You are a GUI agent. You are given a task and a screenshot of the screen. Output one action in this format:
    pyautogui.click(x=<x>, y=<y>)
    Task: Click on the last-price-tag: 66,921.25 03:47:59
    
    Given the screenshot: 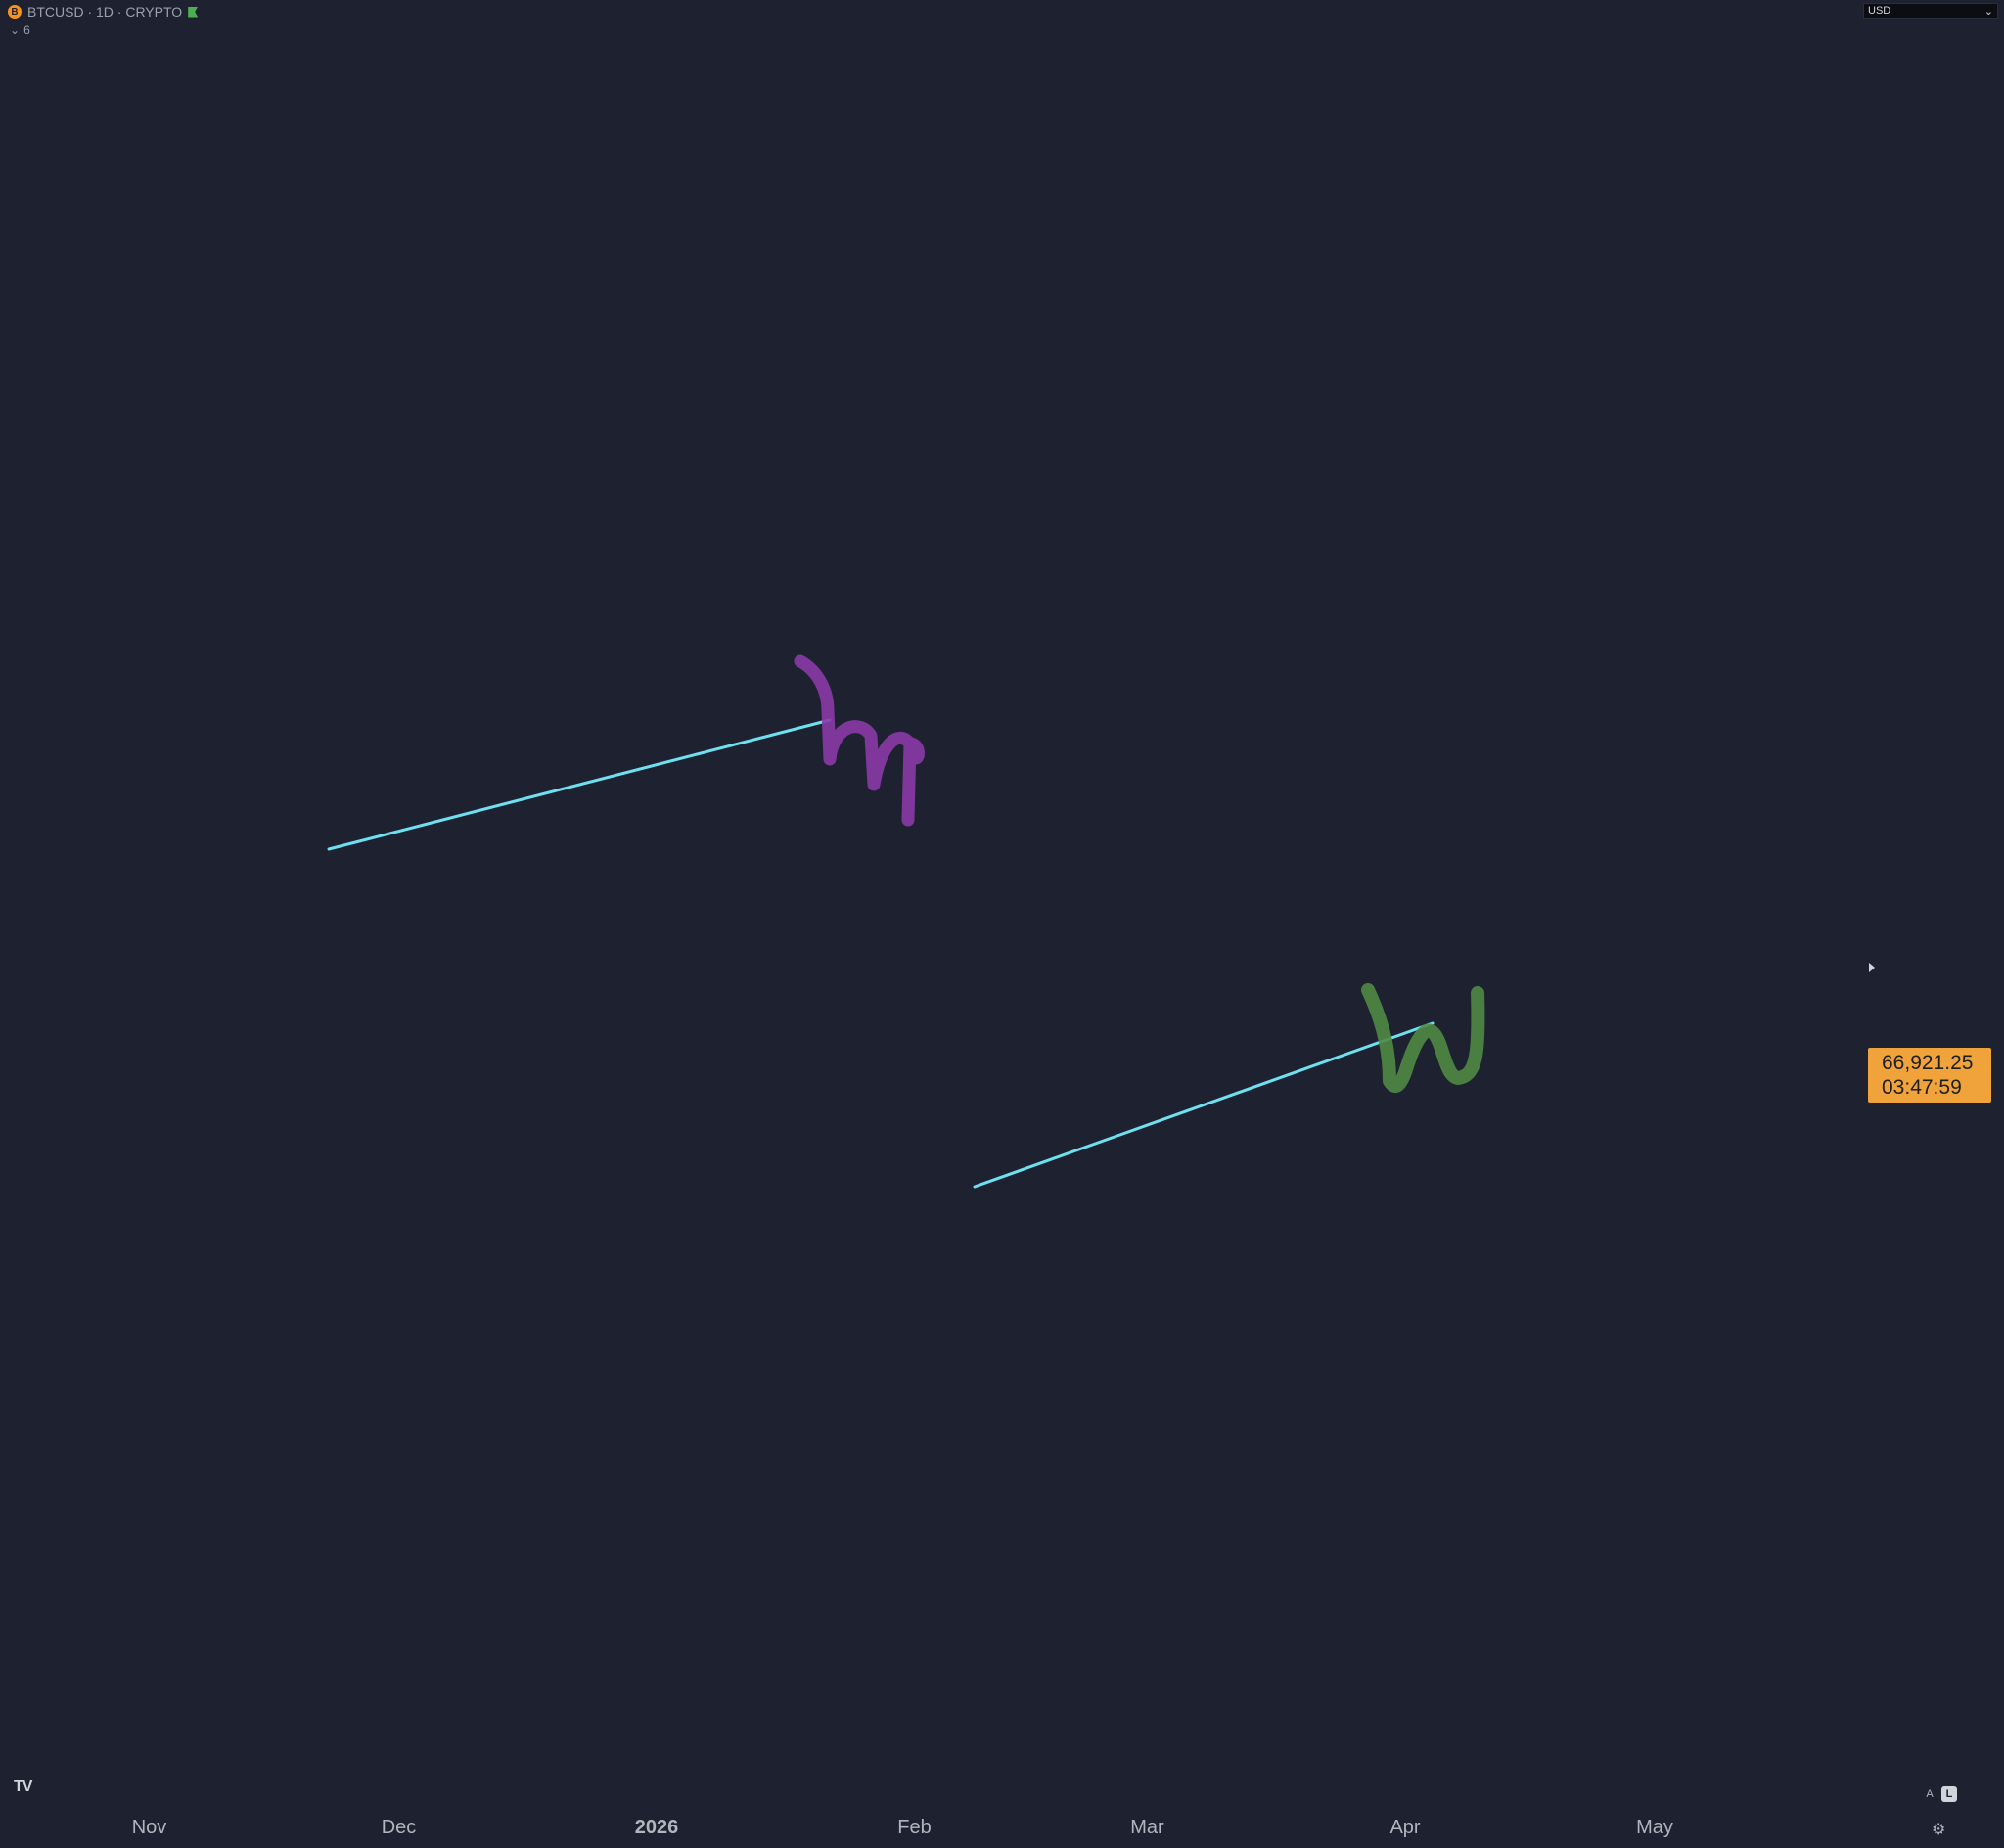 What is the action you would take?
    pyautogui.click(x=1929, y=1075)
    